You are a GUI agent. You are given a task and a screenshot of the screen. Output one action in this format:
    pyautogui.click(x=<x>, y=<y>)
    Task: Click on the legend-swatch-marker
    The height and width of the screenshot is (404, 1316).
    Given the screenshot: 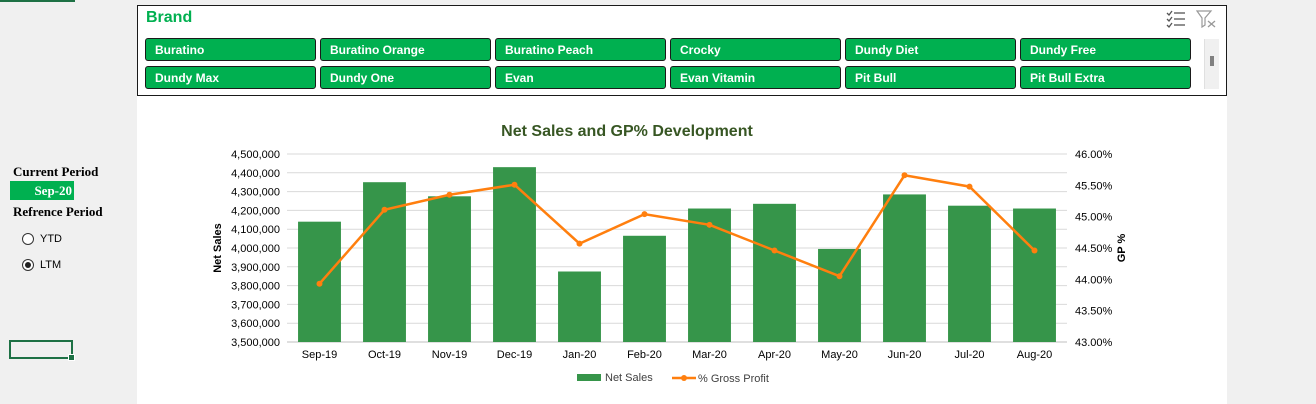 What is the action you would take?
    pyautogui.click(x=684, y=378)
    